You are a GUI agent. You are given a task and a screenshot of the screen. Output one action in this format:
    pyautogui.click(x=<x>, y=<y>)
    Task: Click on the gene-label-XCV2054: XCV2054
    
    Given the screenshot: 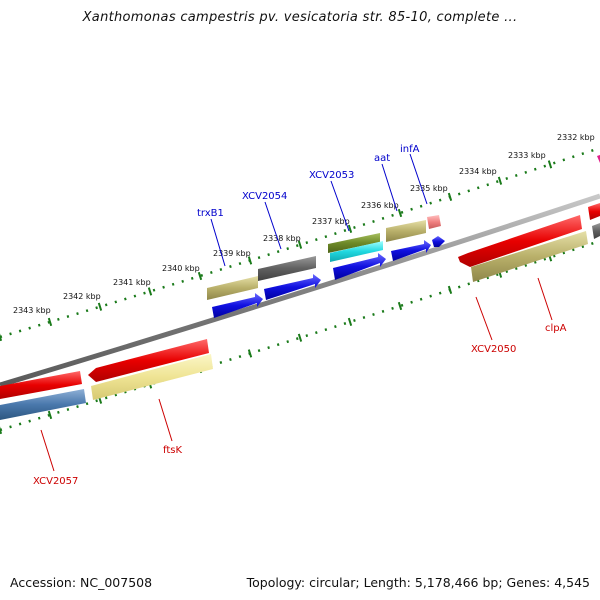 What is the action you would take?
    pyautogui.click(x=264, y=196)
    